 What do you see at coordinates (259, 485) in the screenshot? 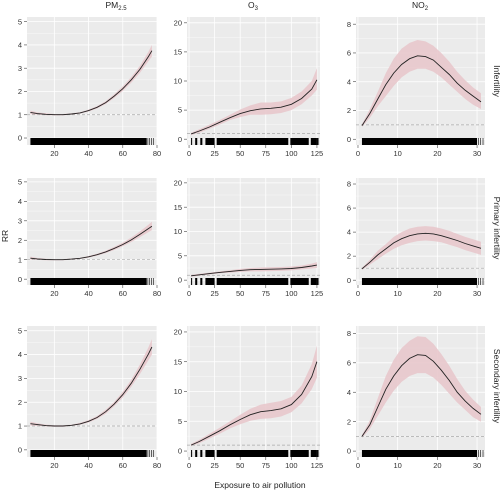
I see `x-axis-label: Exposure to air pollution` at bounding box center [259, 485].